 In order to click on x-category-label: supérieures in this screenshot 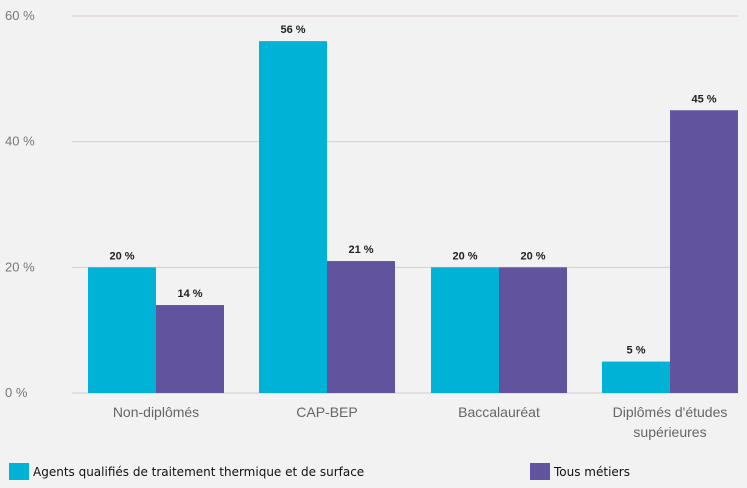, I will do `click(669, 432)`.